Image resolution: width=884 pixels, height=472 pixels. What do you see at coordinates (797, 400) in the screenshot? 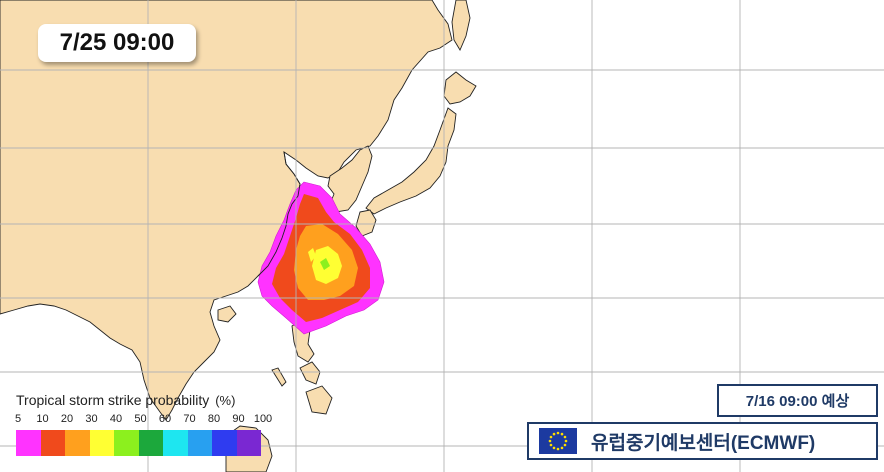
I see `forecast-issue-time: 7/16 09:00 예상` at bounding box center [797, 400].